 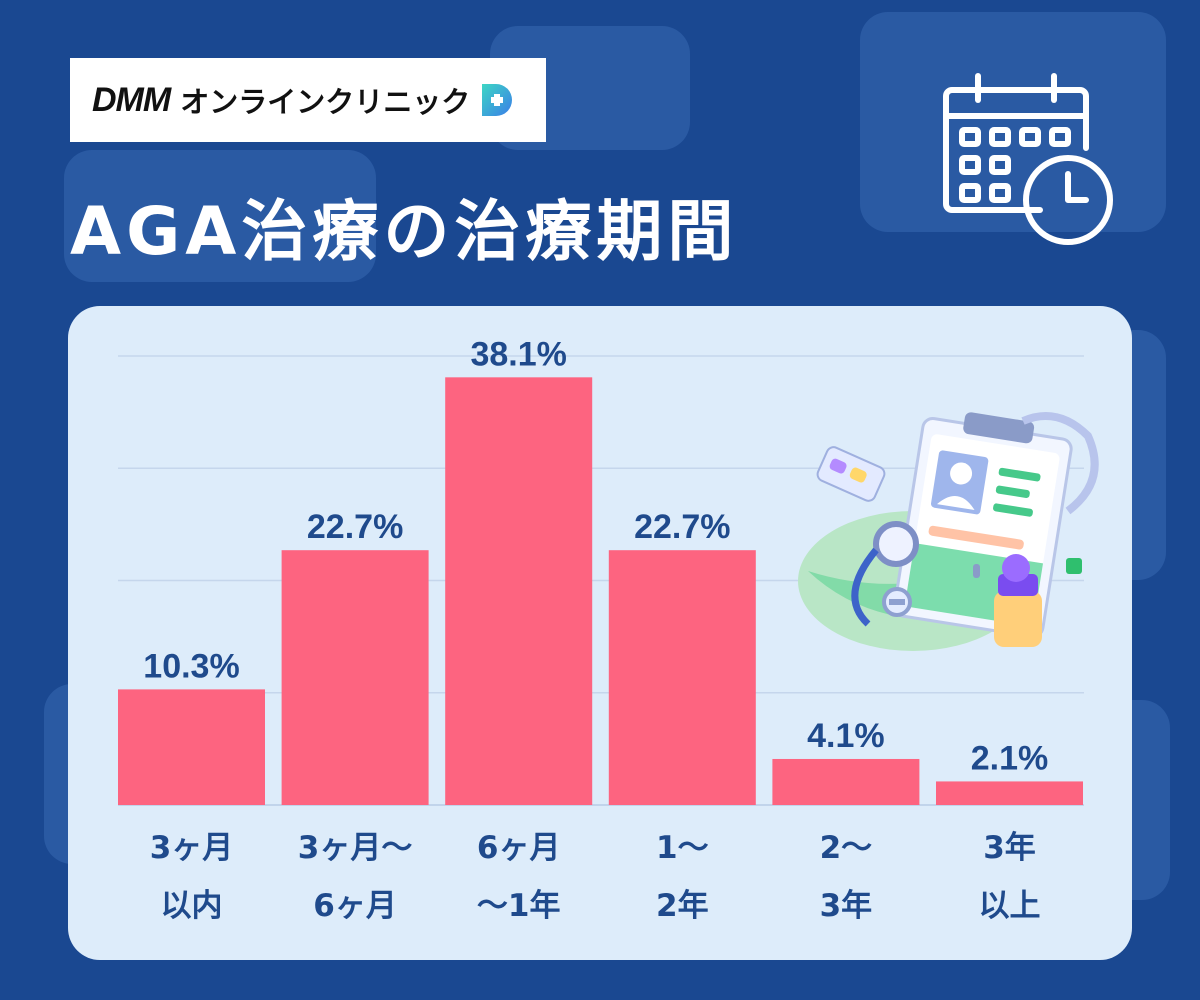 I want to click on data-label: 4.1%, so click(x=846, y=736).